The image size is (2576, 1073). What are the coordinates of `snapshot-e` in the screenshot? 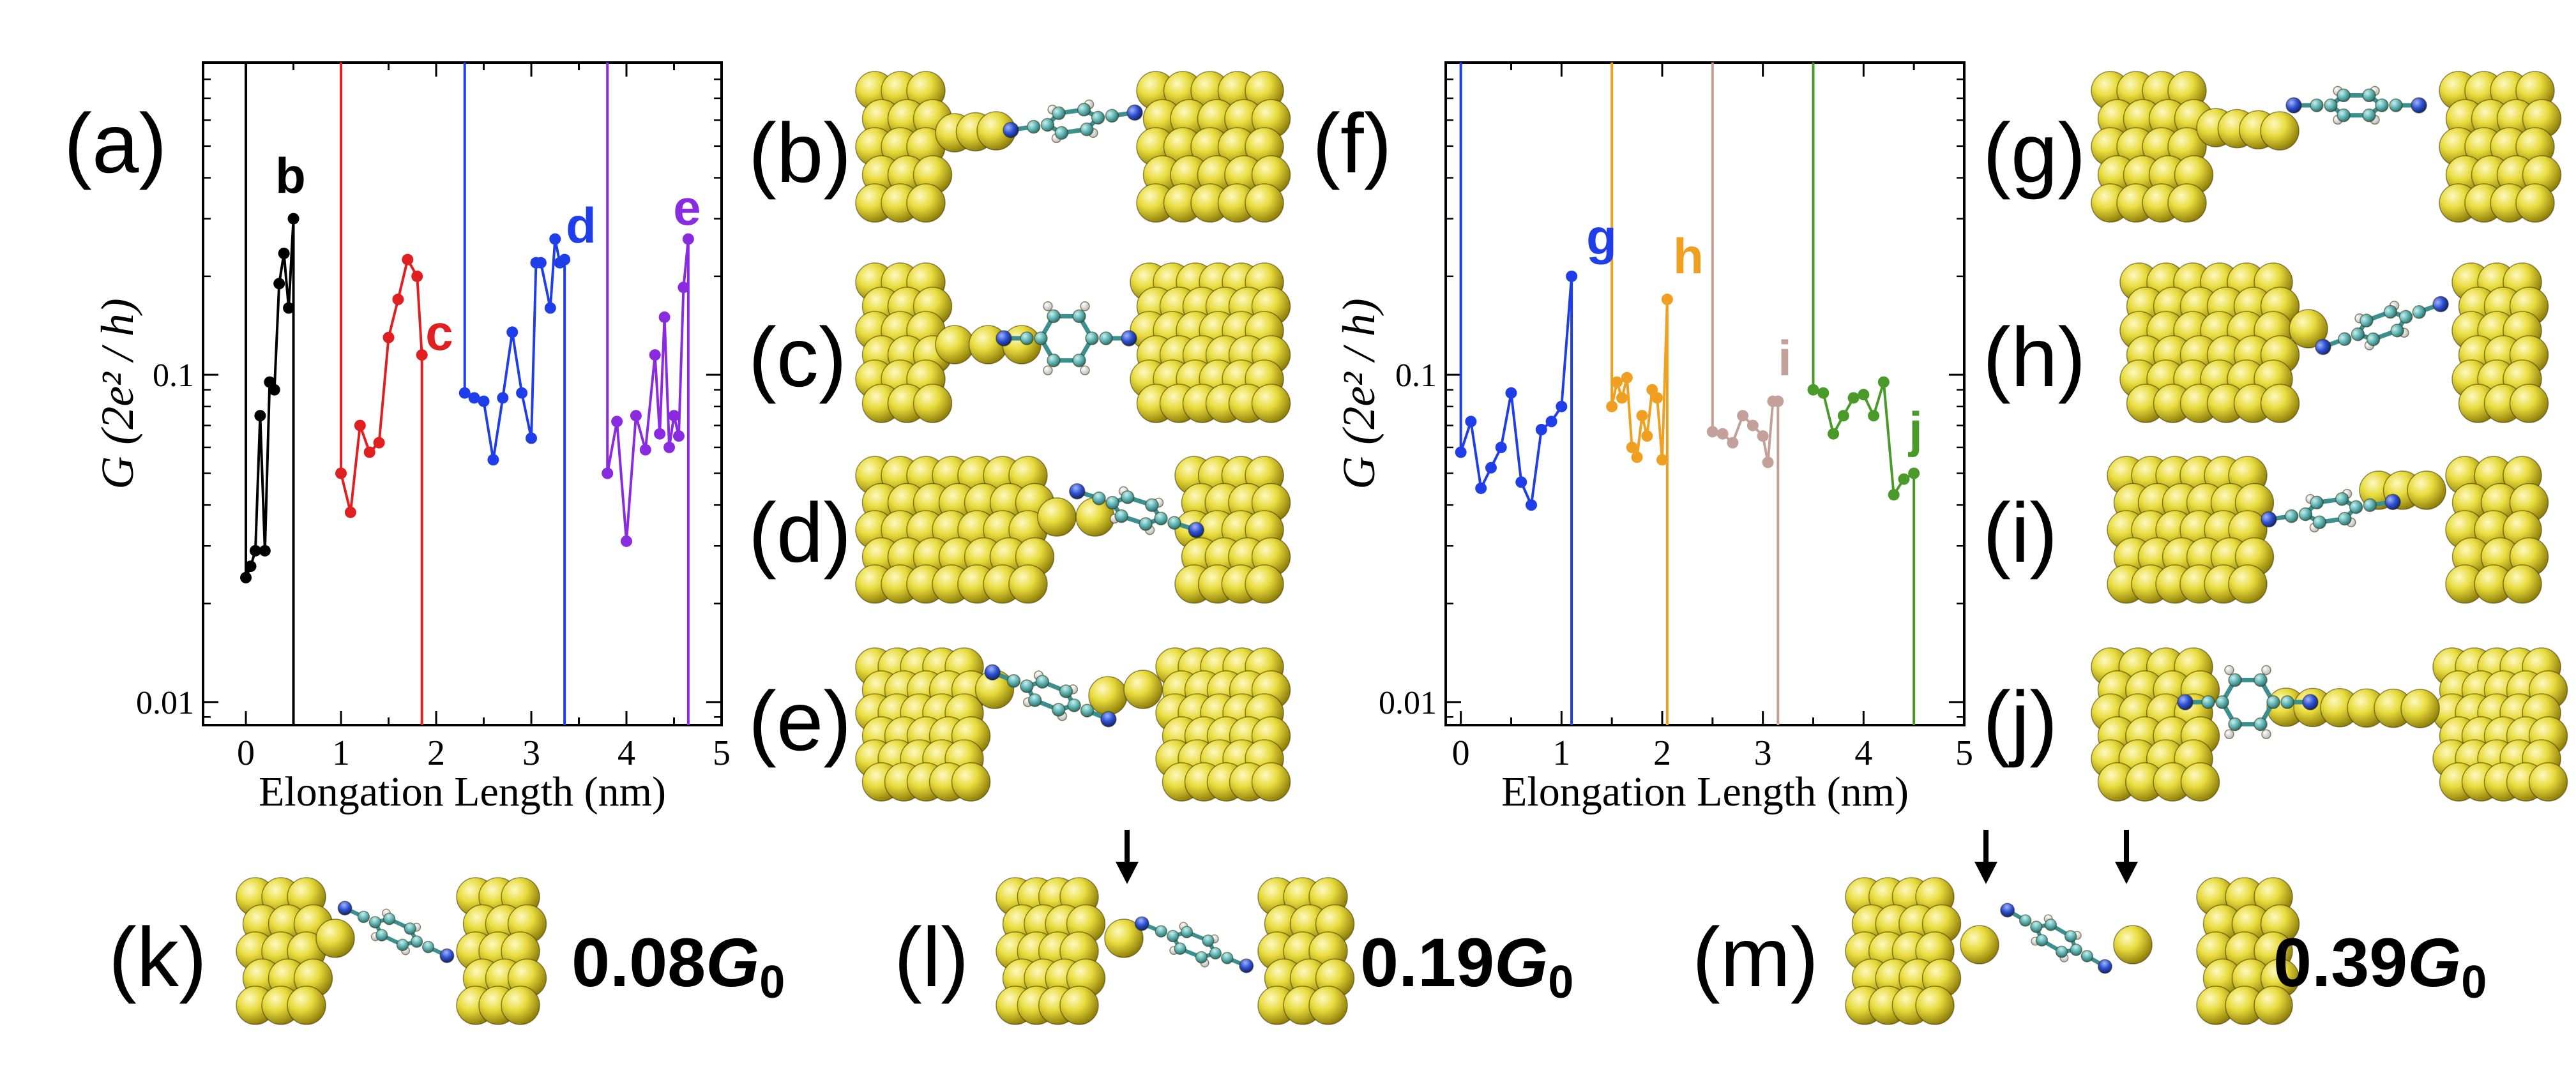 It's located at (1073, 725).